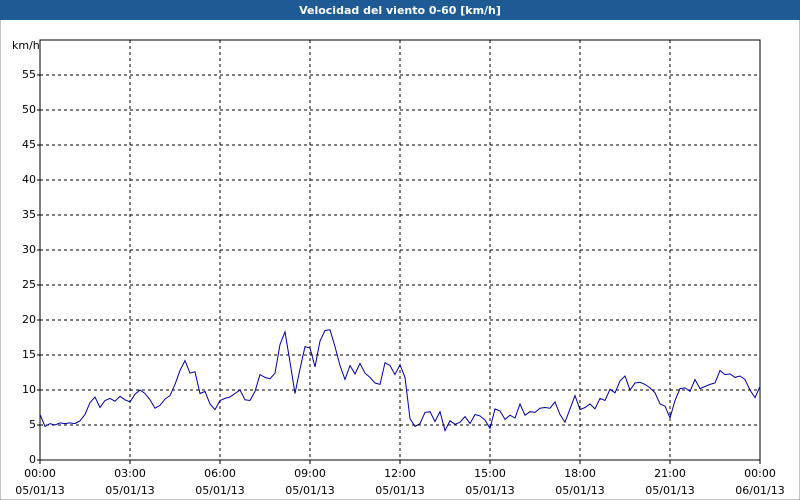 The width and height of the screenshot is (800, 500). I want to click on x-tick-label: 03:00, so click(130, 473).